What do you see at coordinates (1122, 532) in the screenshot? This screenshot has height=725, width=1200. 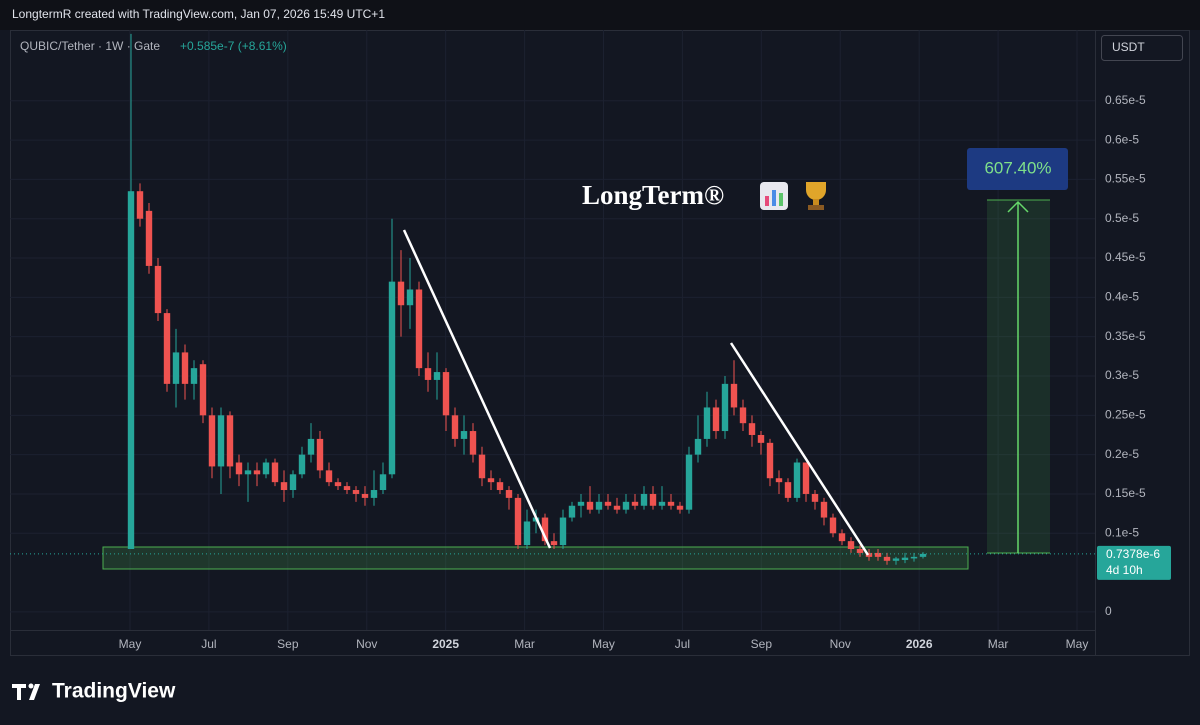 I see `y-tick-label: 0.1e-5` at bounding box center [1122, 532].